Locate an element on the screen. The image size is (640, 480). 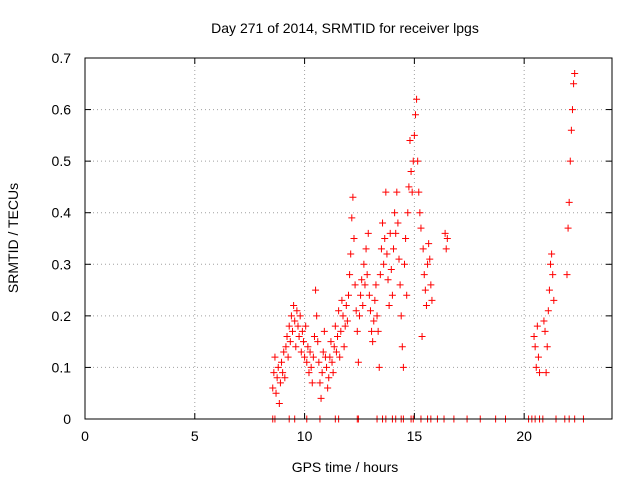
y-tick-label: 0.1 is located at coordinates (62, 367).